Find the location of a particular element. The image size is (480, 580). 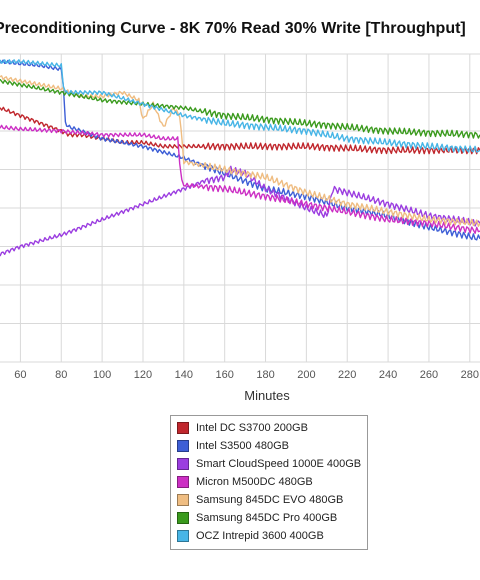

x-tick-label: 240 is located at coordinates (388, 375).